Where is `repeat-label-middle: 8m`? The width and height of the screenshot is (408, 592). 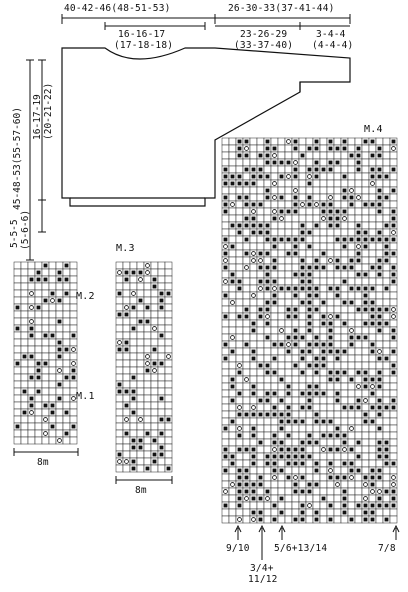
repeat-label-middle: 8m is located at coordinates (141, 490).